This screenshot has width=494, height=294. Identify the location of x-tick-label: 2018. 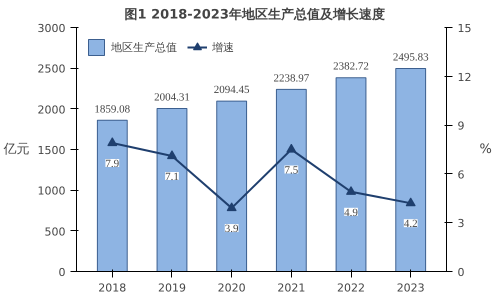
(112, 288).